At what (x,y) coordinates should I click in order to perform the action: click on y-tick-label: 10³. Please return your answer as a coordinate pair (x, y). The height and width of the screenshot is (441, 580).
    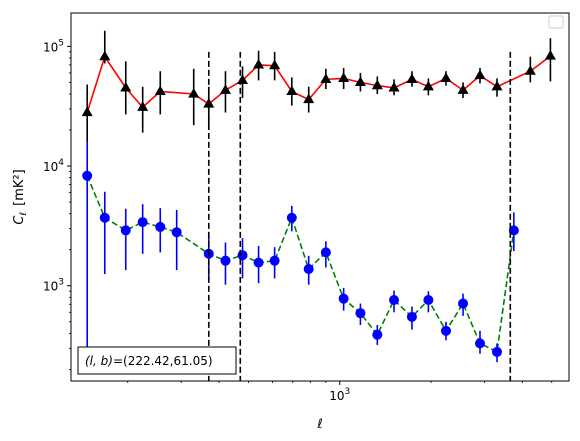
    Looking at the image, I should click on (53, 286).